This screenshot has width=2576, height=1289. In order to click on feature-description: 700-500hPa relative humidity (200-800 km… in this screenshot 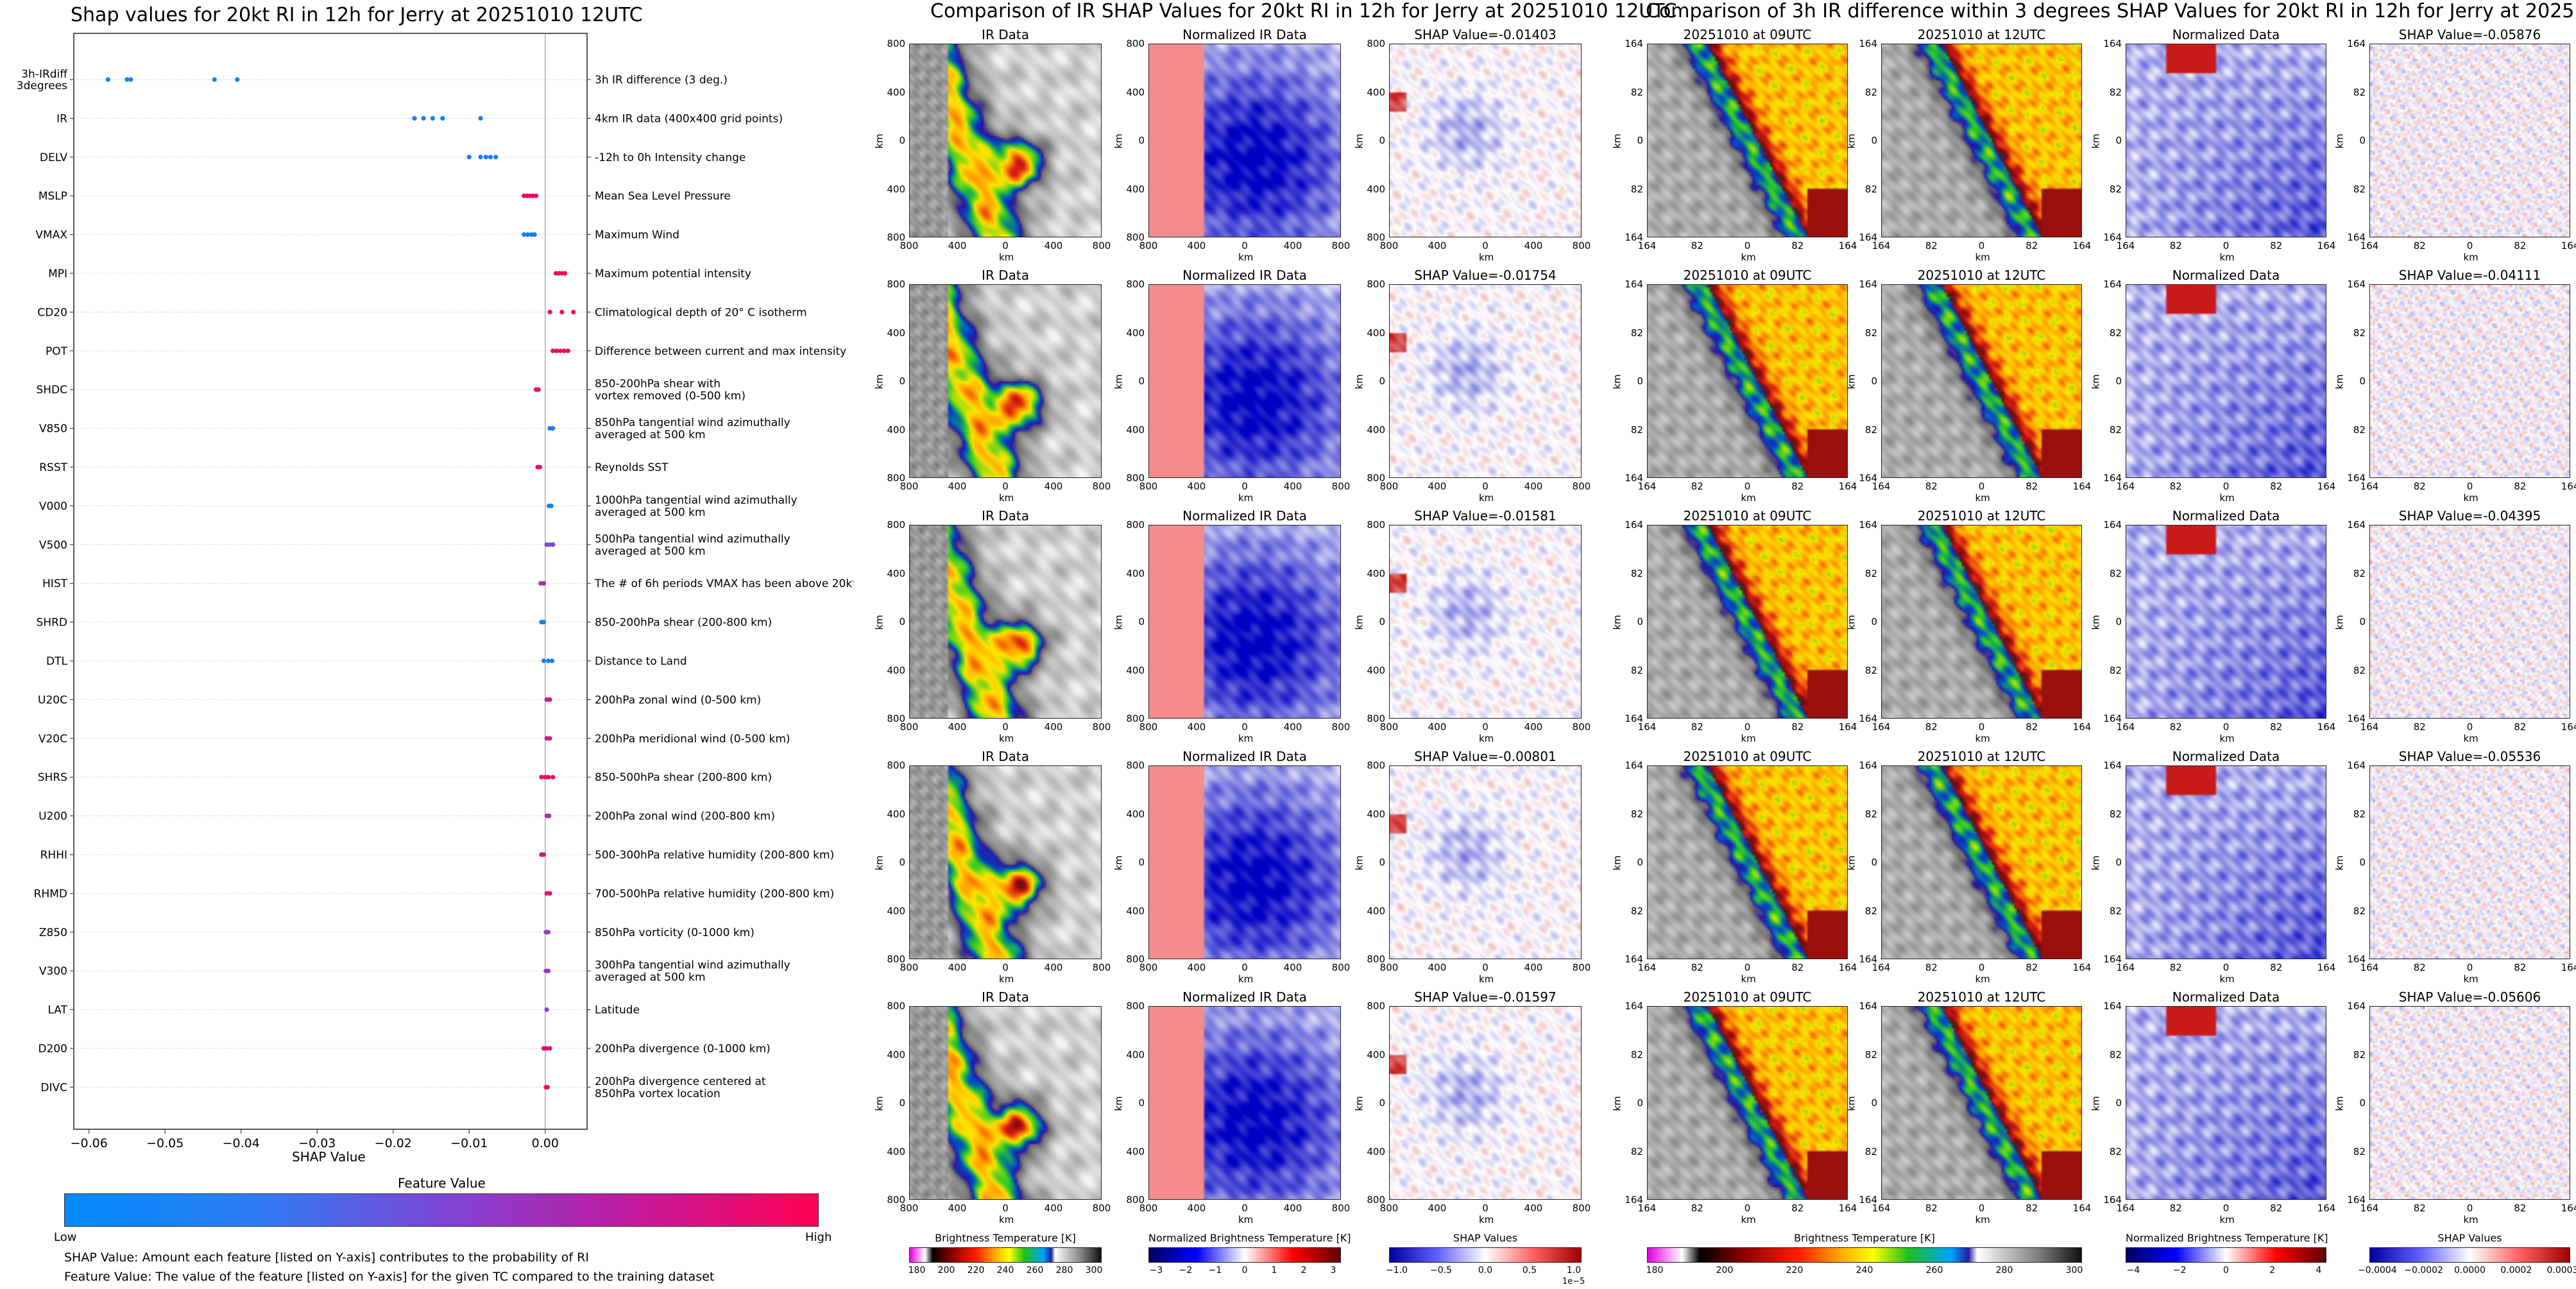, I will do `click(714, 893)`.